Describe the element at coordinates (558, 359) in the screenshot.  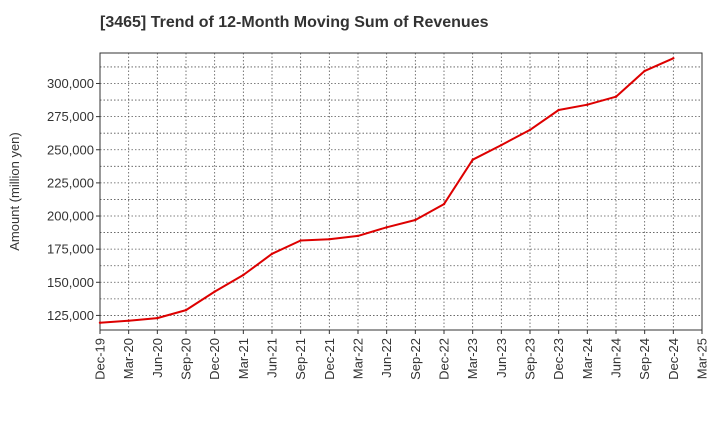
I see `x-tick-label: Dec-23` at that location.